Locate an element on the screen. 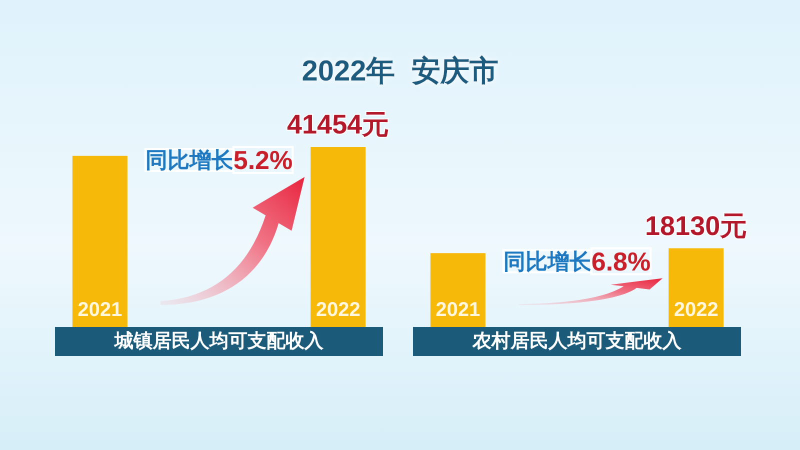 This screenshot has width=800, height=450. x-tick-label: 农村居民人均可支配收入 is located at coordinates (577, 341).